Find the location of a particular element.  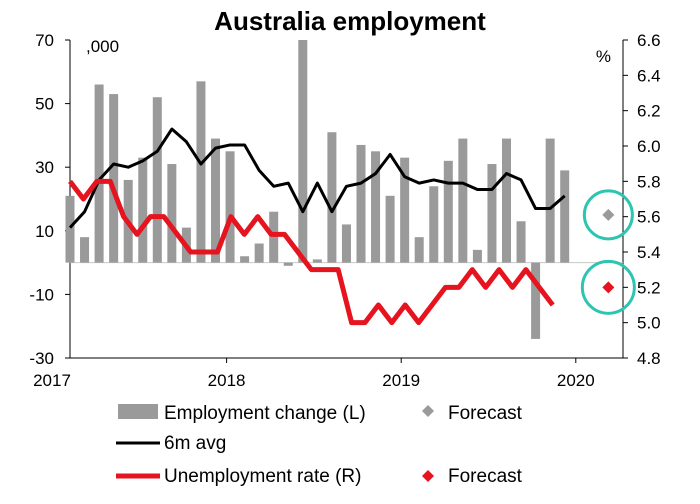

unemployment-forecast-marker is located at coordinates (608, 287).